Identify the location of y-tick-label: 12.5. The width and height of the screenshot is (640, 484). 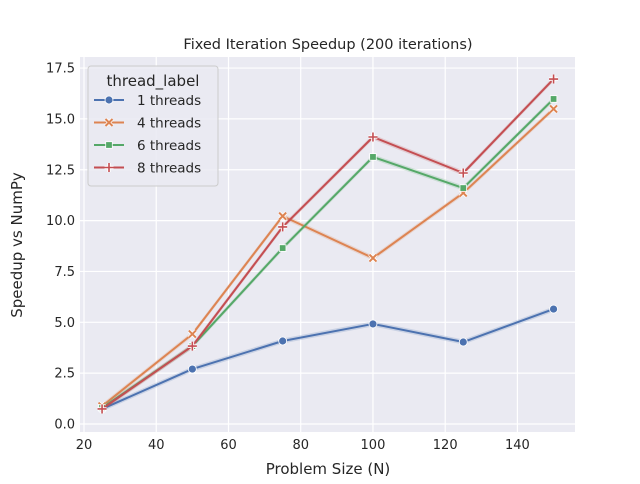
(60, 170).